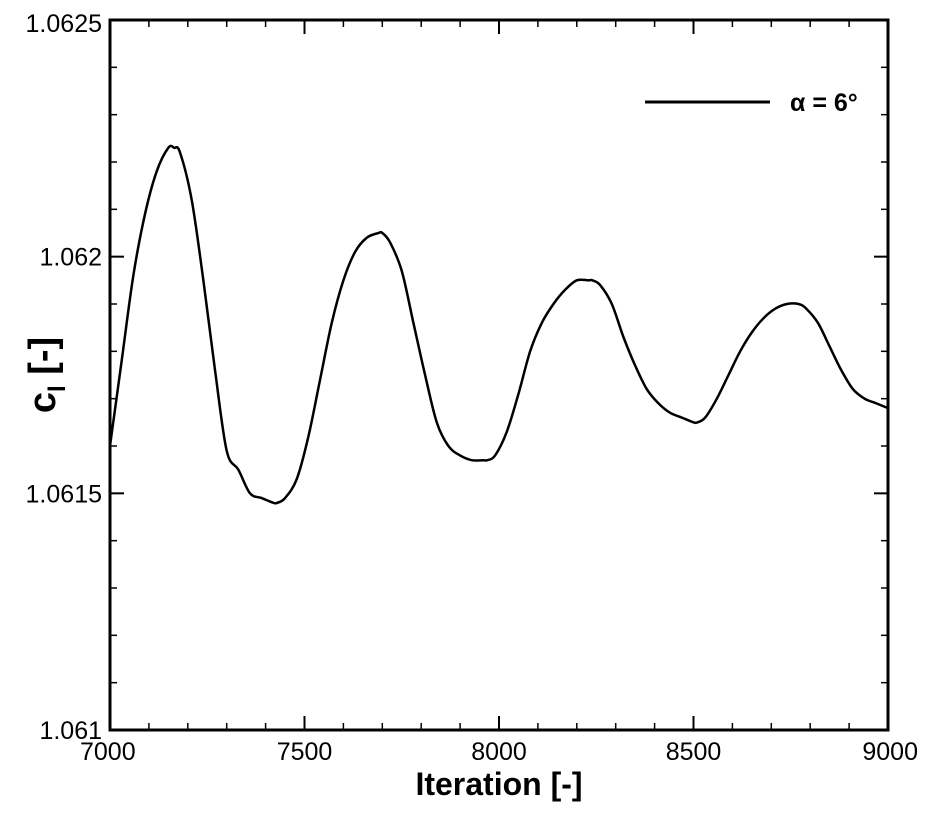 This screenshot has width=931, height=815. I want to click on y-axis-title: cl [-], so click(46, 375).